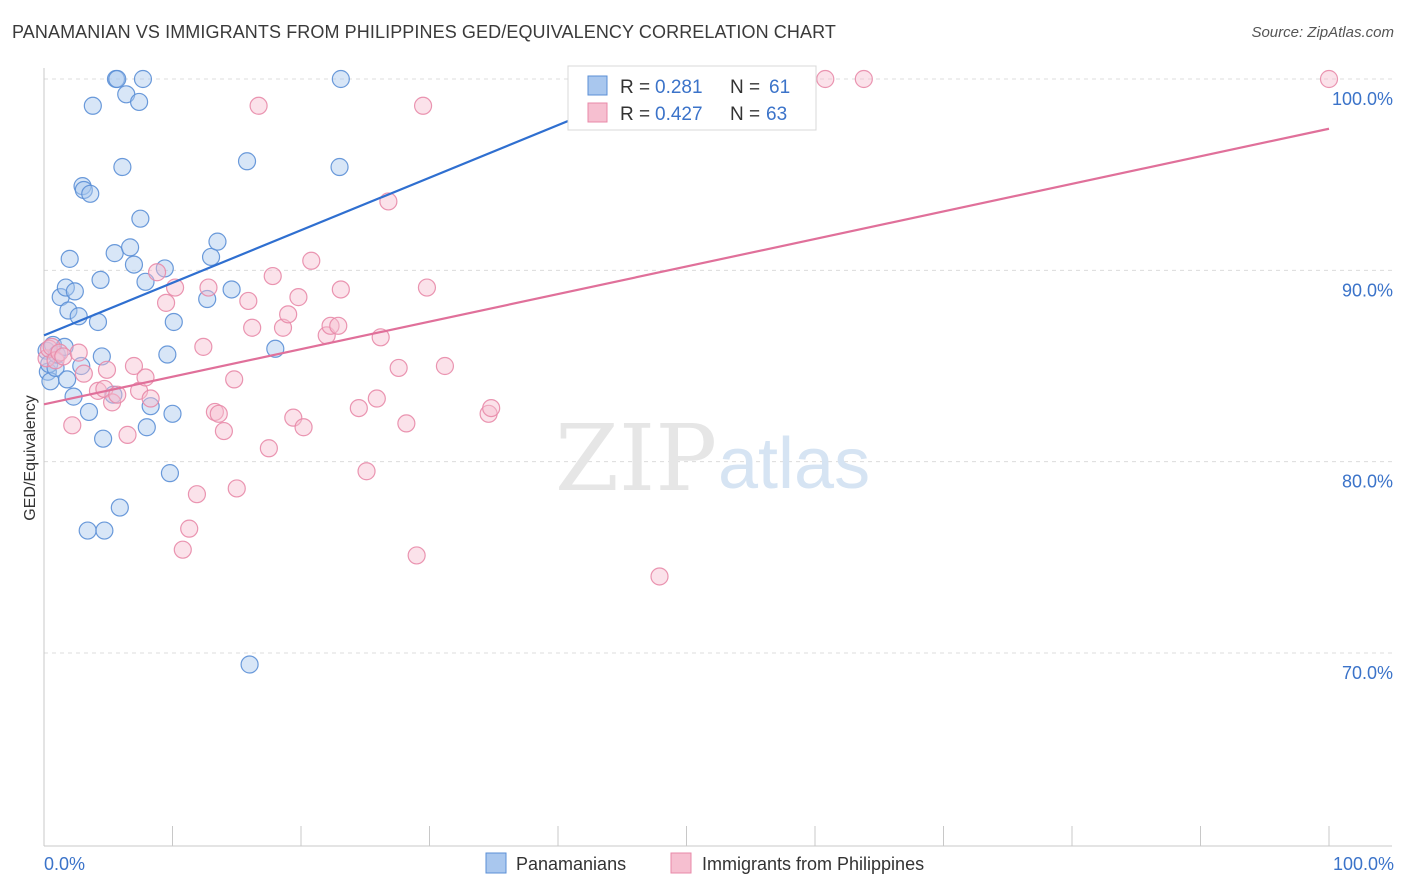 This screenshot has width=1406, height=892. I want to click on y-tick-label-90: 90.0%, so click(1367, 290).